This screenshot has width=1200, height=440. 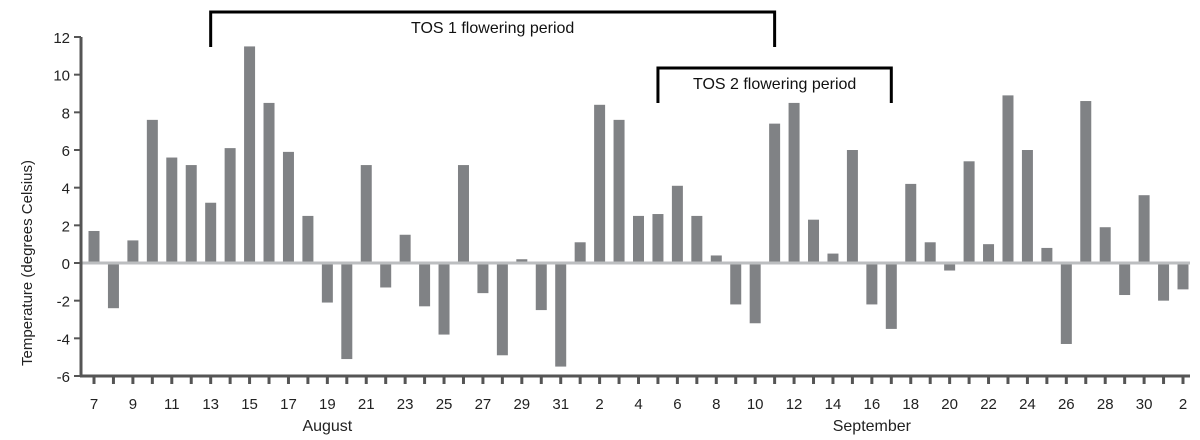 What do you see at coordinates (63, 339) in the screenshot?
I see `y-tick-label: -4` at bounding box center [63, 339].